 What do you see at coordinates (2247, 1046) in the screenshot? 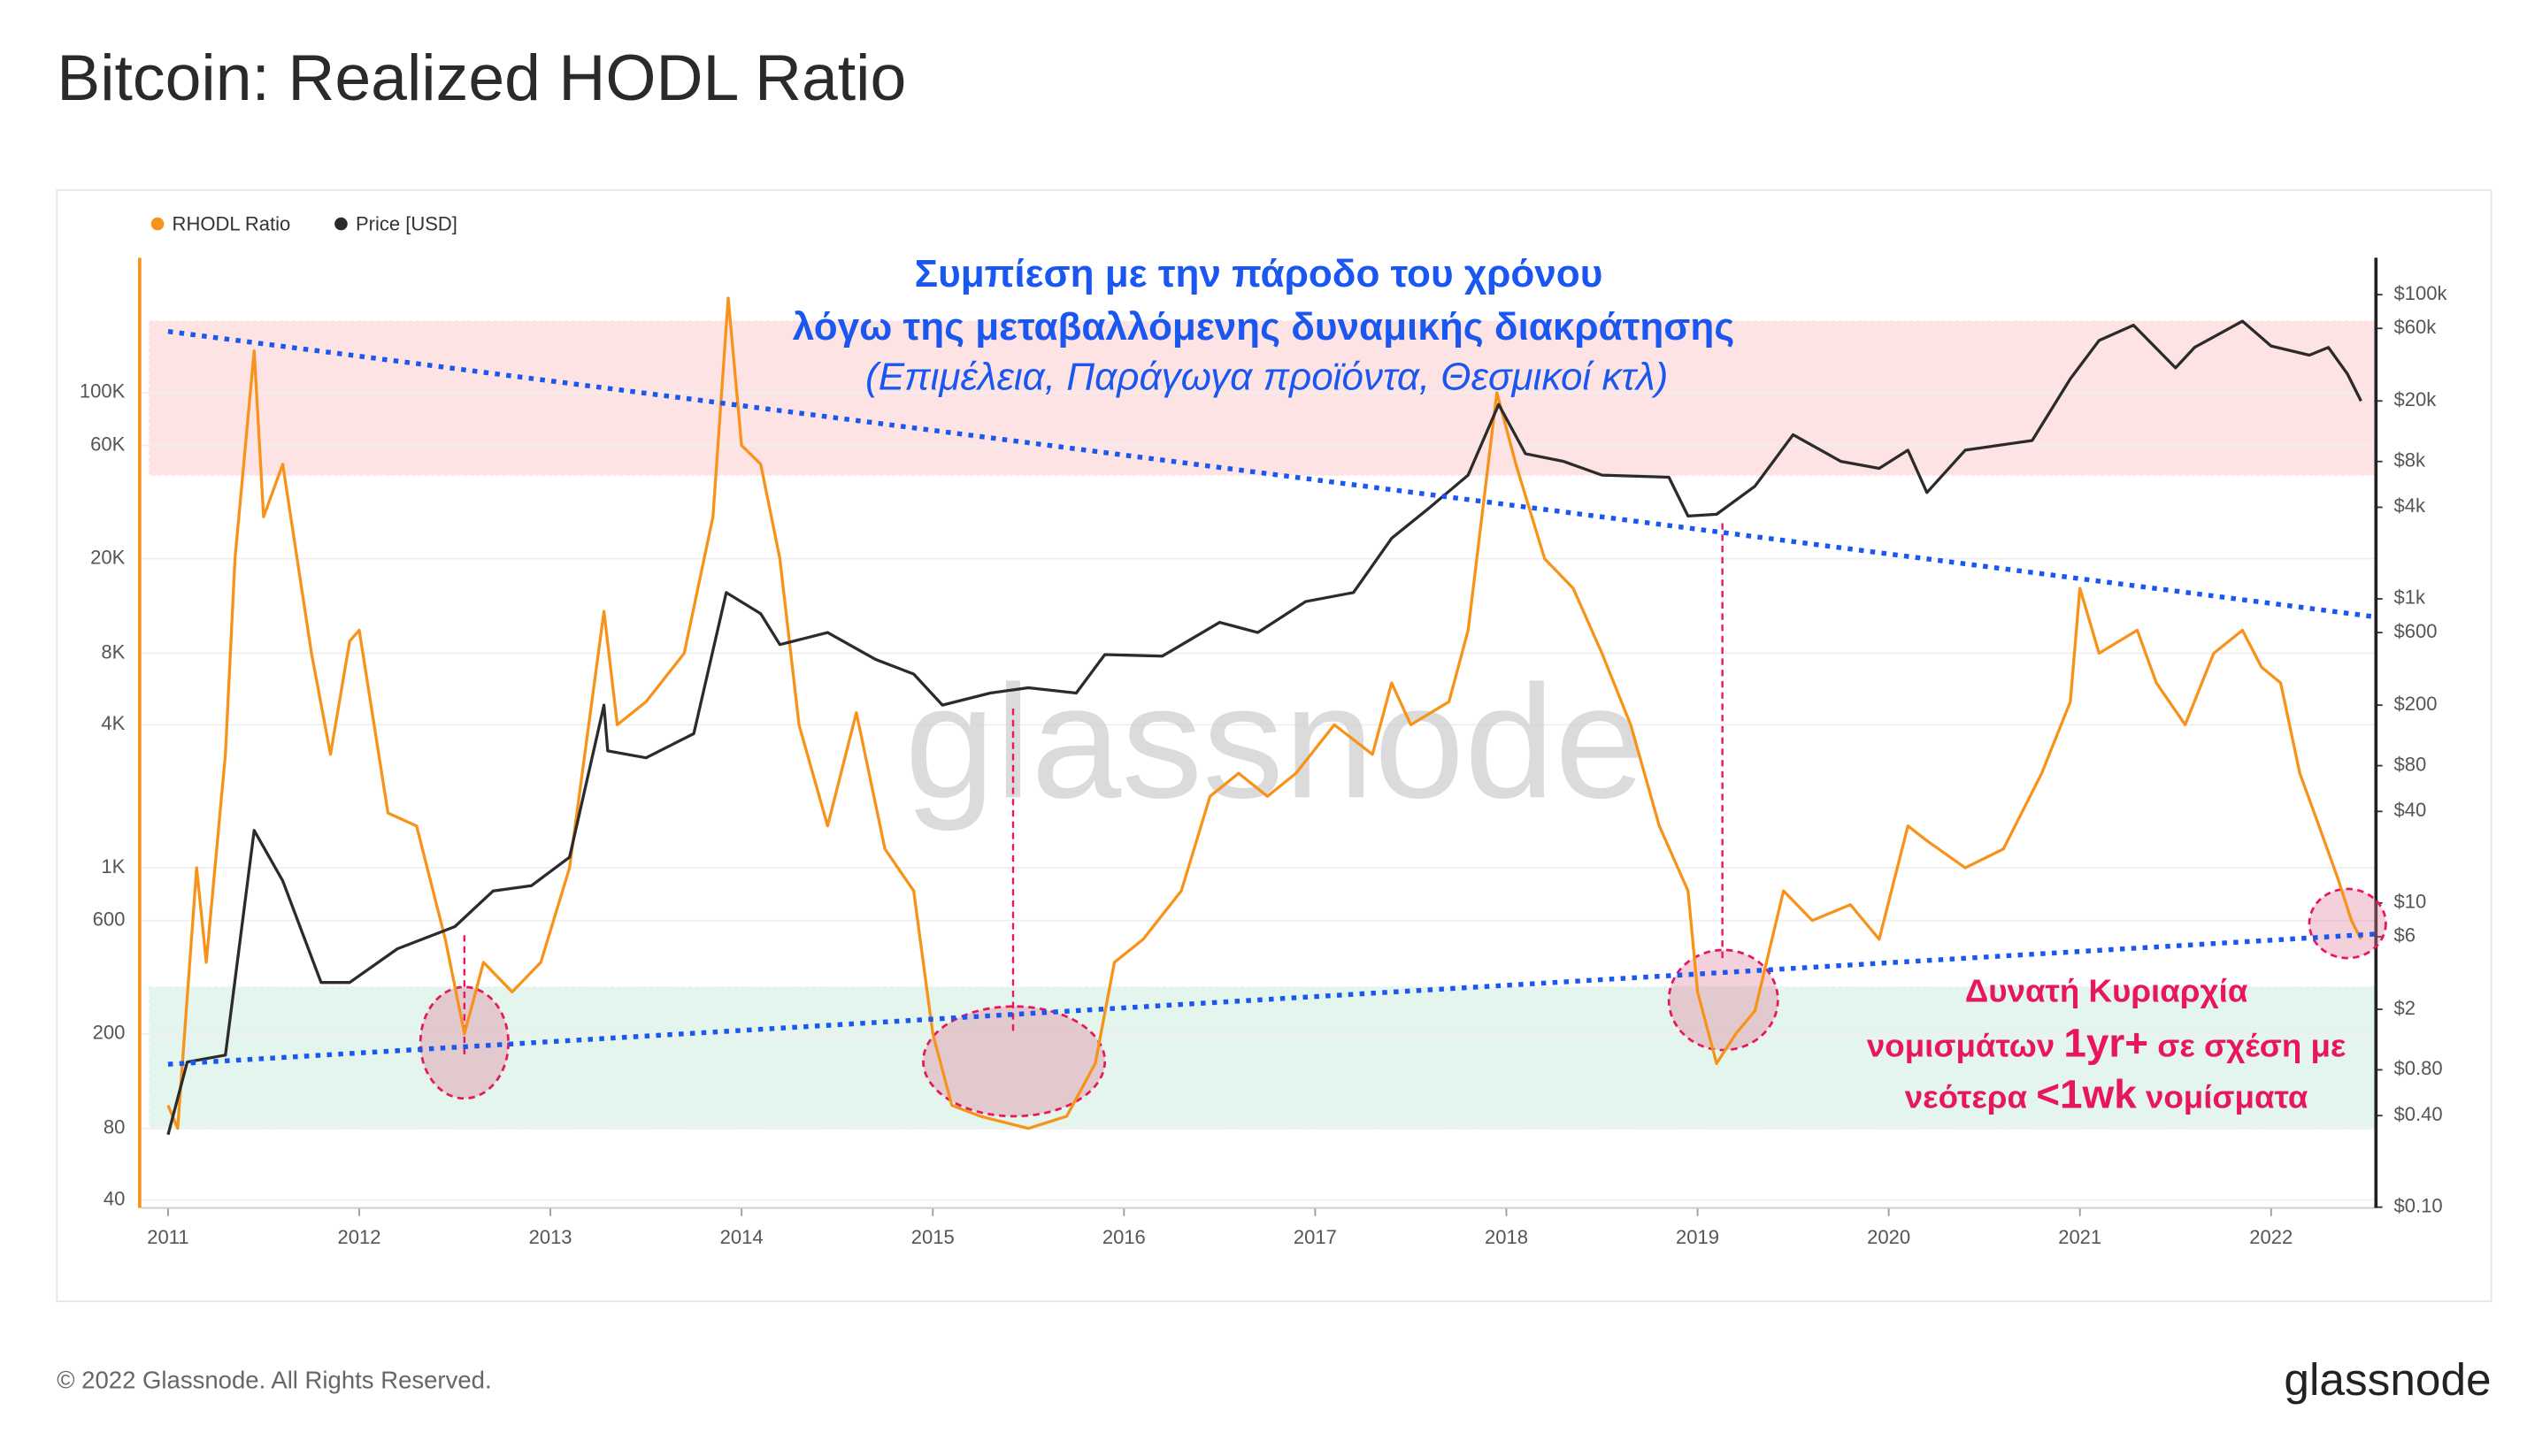
I see `annotation-span: σε σχέση με` at bounding box center [2247, 1046].